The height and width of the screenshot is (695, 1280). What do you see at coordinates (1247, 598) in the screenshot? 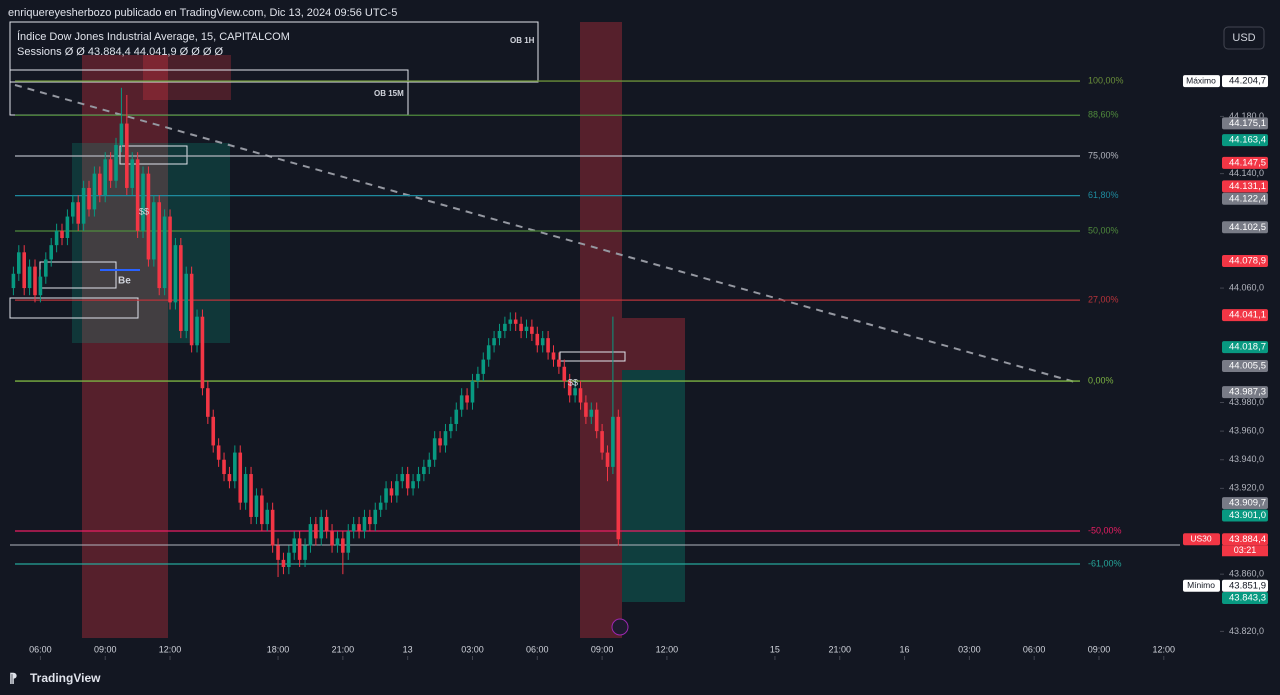
I see `price-badge-label: 43.843,3` at bounding box center [1247, 598].